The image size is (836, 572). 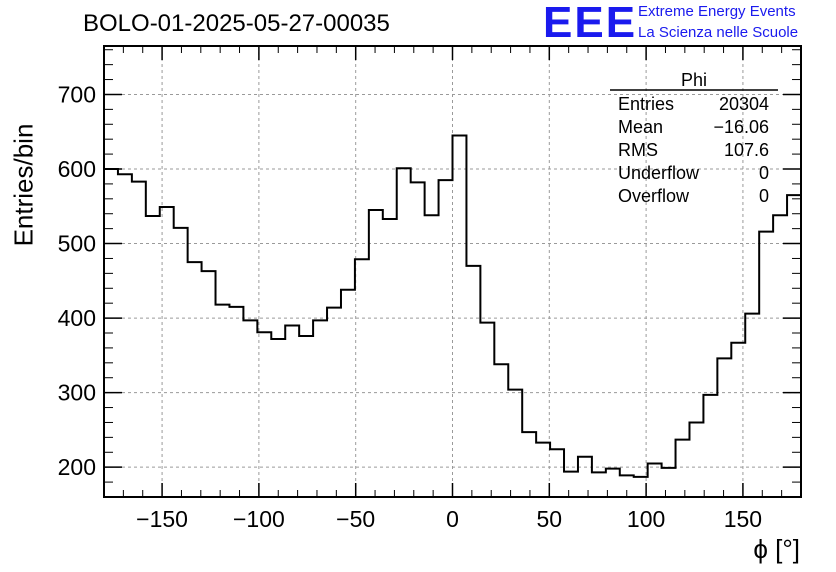 What do you see at coordinates (550, 519) in the screenshot?
I see `x-tick-label: 50` at bounding box center [550, 519].